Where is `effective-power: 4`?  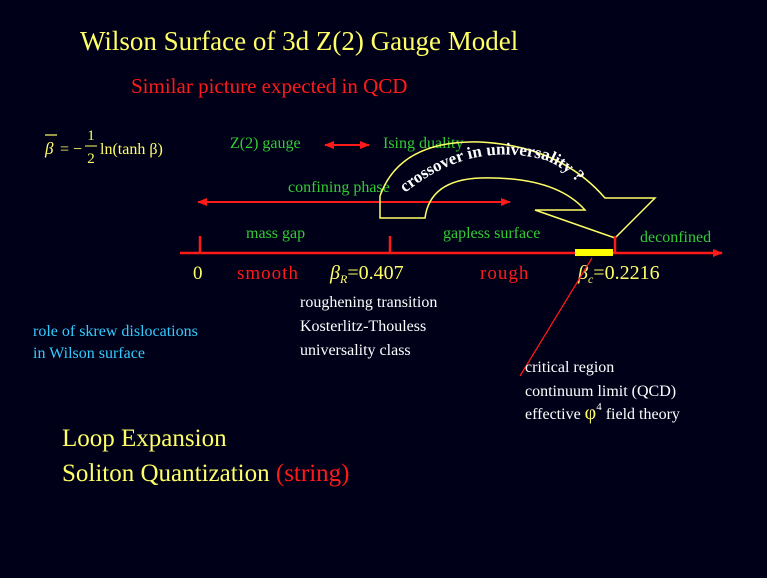 effective-power: 4 is located at coordinates (599, 407).